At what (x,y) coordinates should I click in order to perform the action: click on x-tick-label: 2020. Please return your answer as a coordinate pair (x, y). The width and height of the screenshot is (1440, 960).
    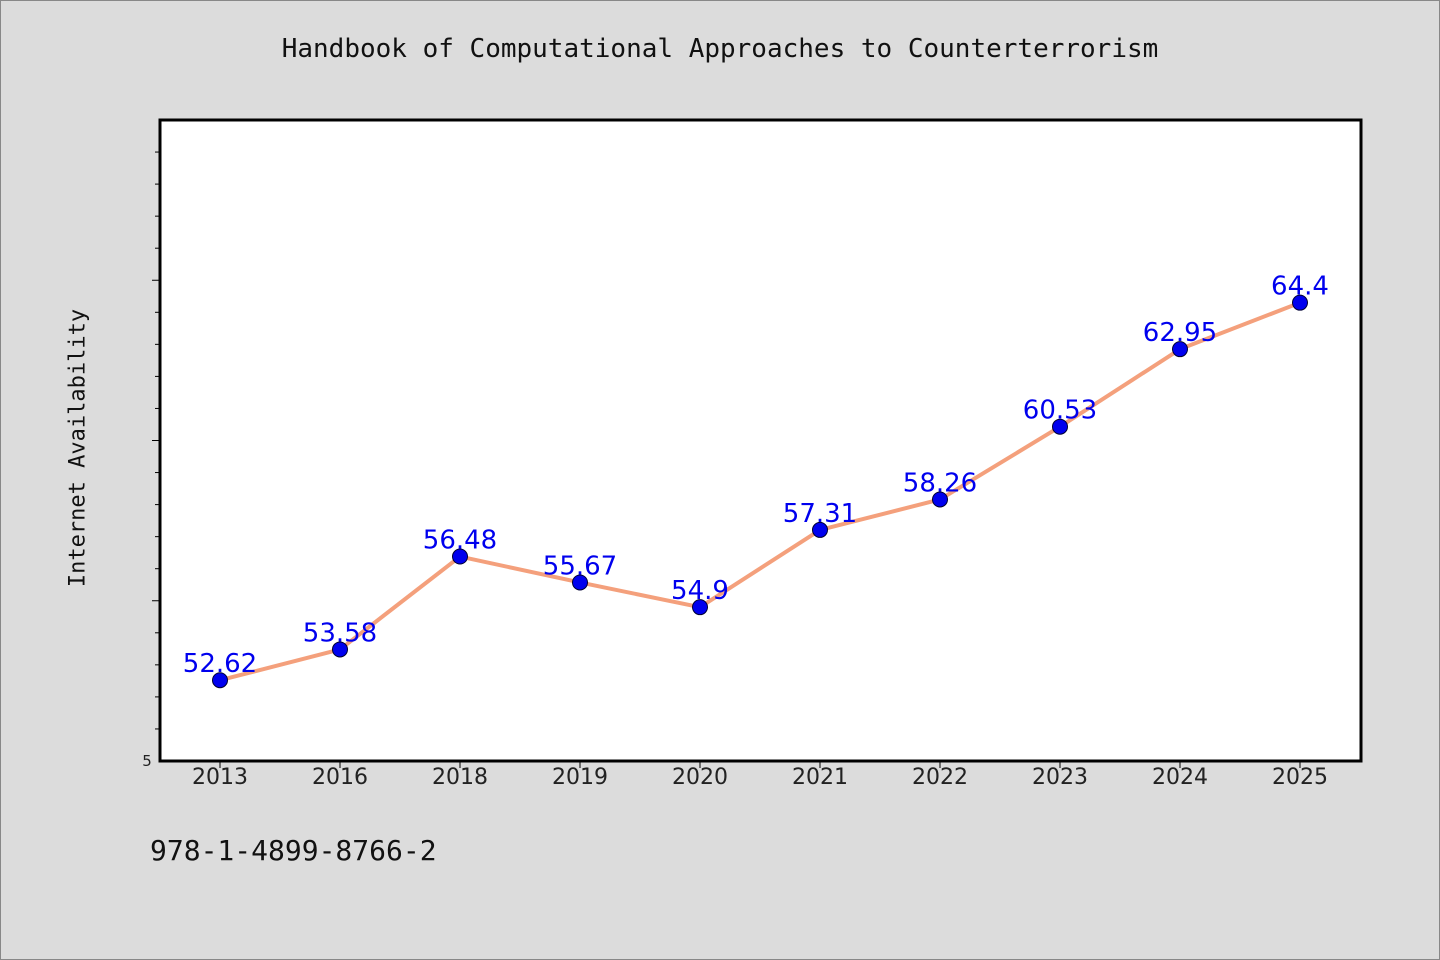
    Looking at the image, I should click on (700, 777).